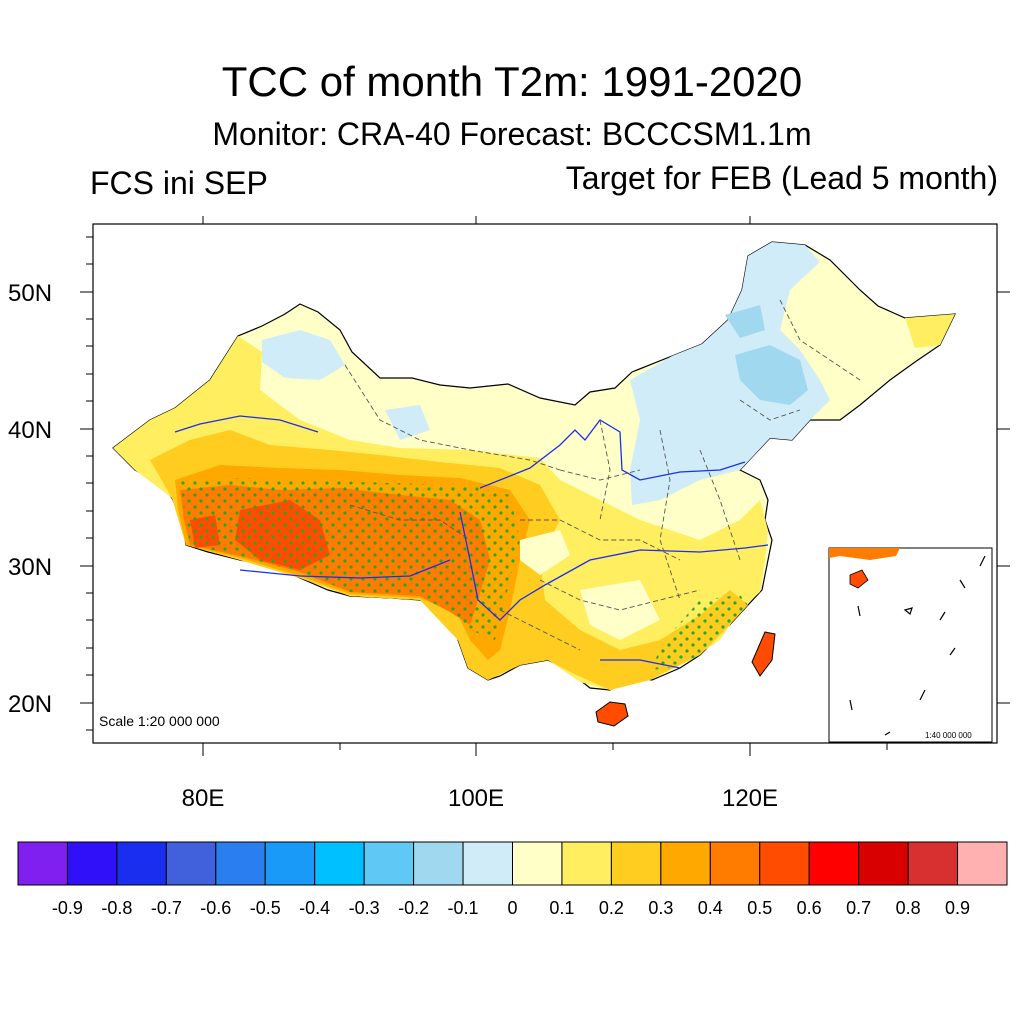 The width and height of the screenshot is (1024, 1024). What do you see at coordinates (948, 735) in the screenshot?
I see `inset-scale-label: 1:40 000 000` at bounding box center [948, 735].